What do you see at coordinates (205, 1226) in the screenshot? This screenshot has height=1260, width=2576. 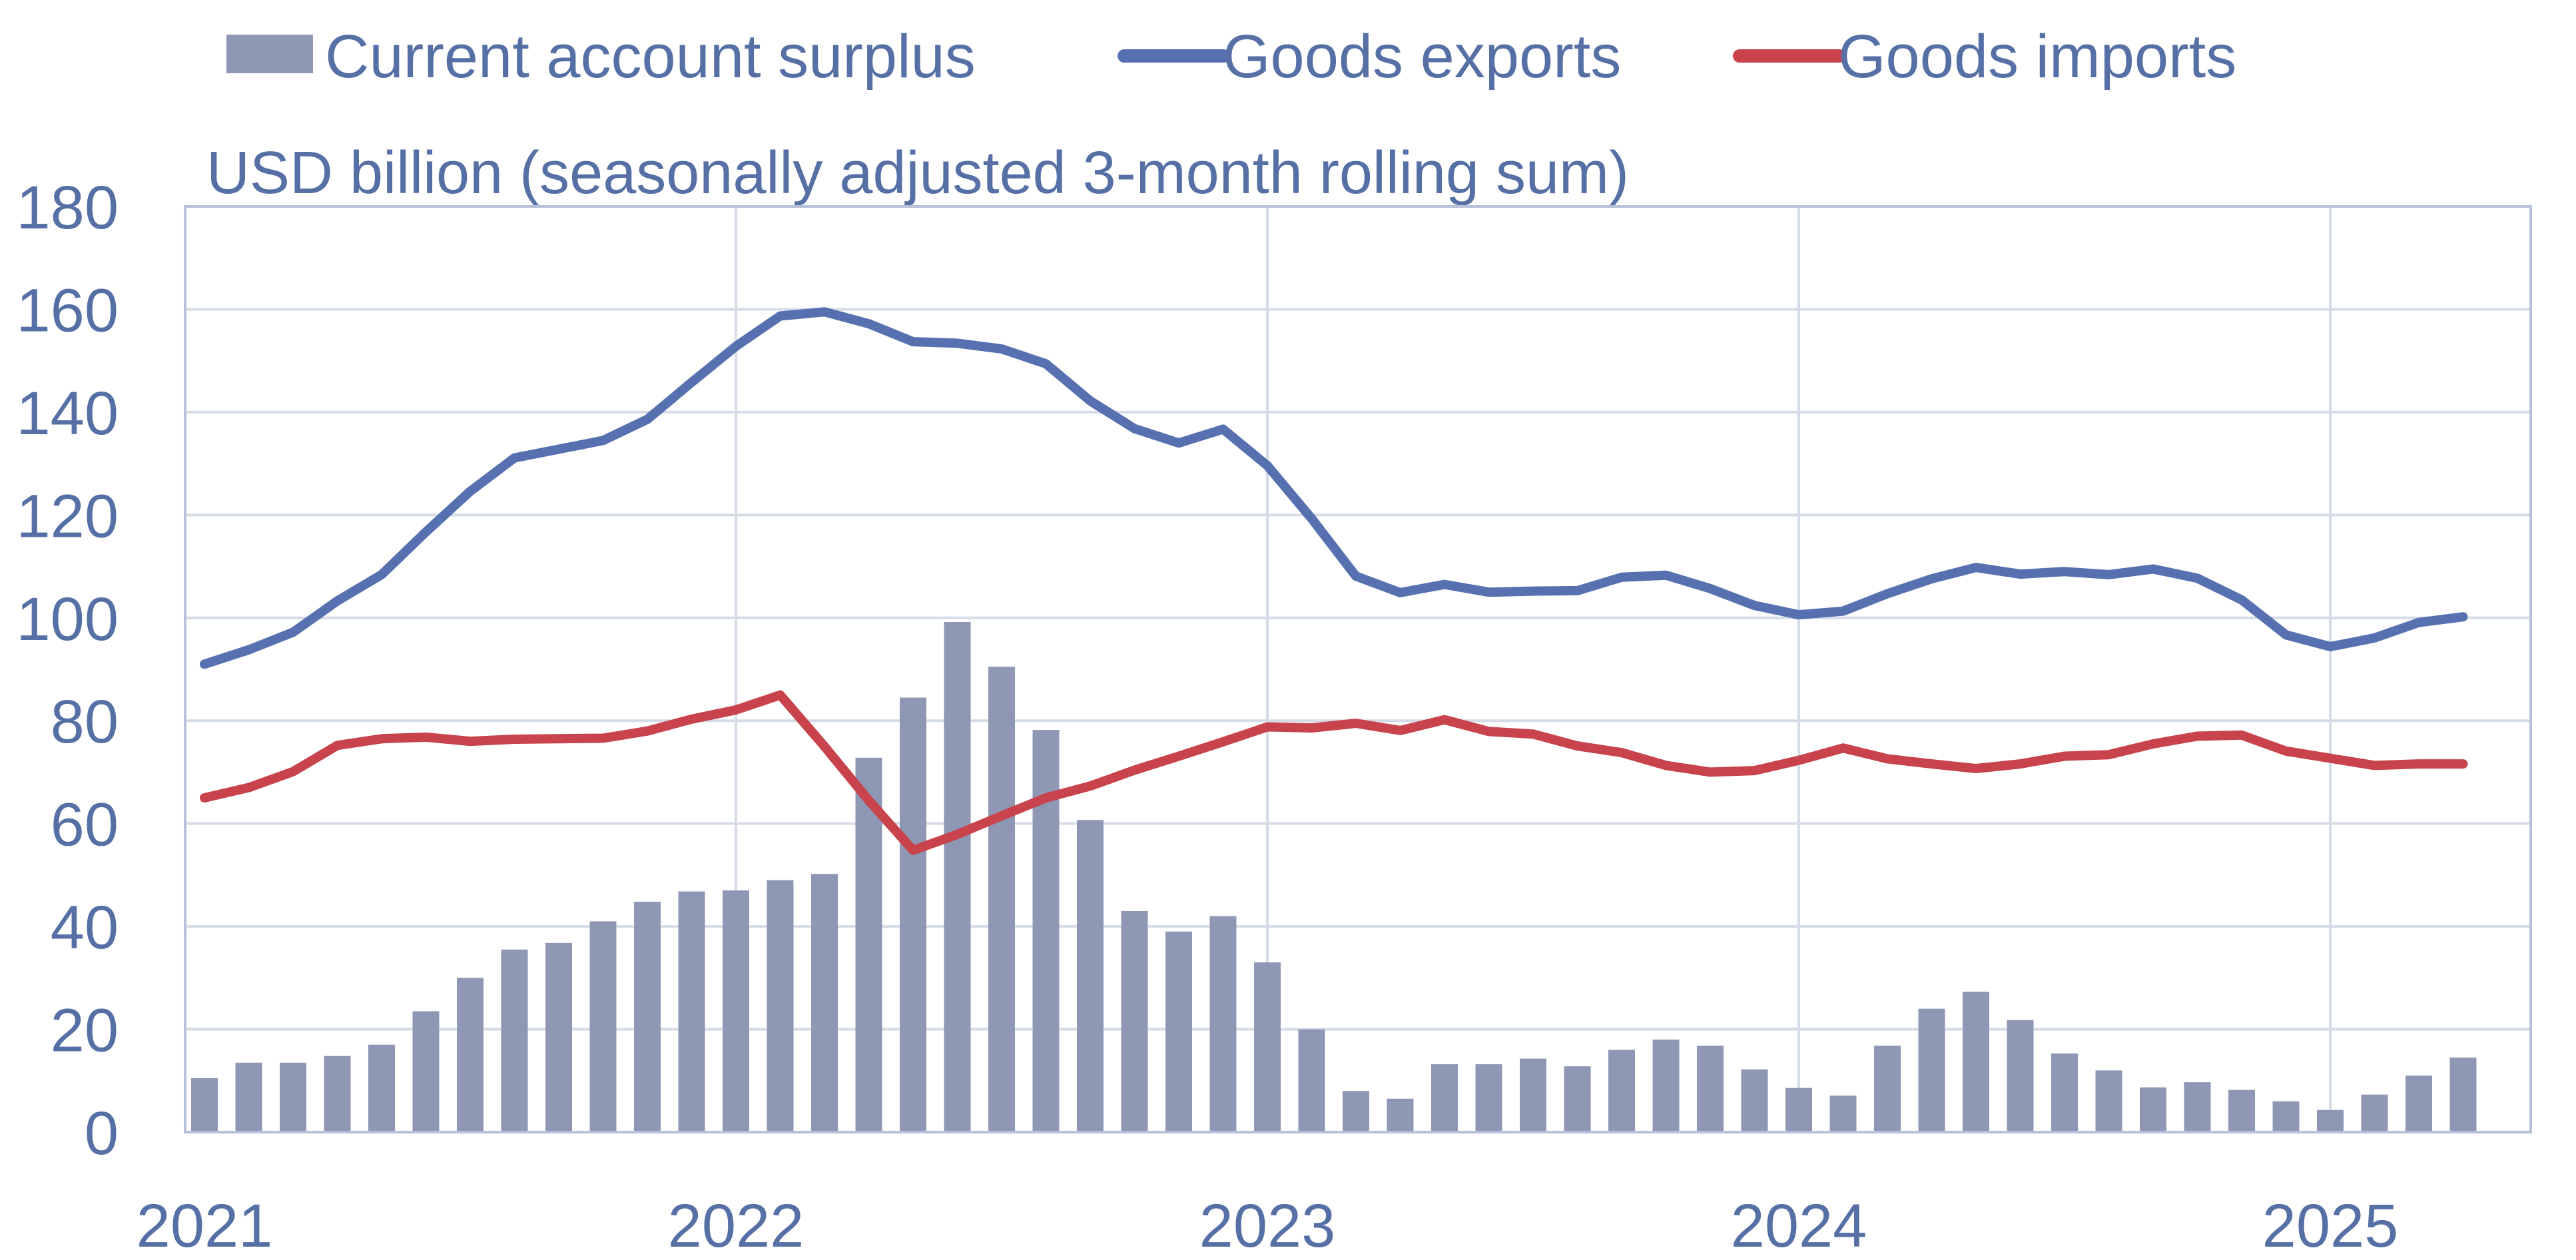 I see `x-tick-label: 2021` at bounding box center [205, 1226].